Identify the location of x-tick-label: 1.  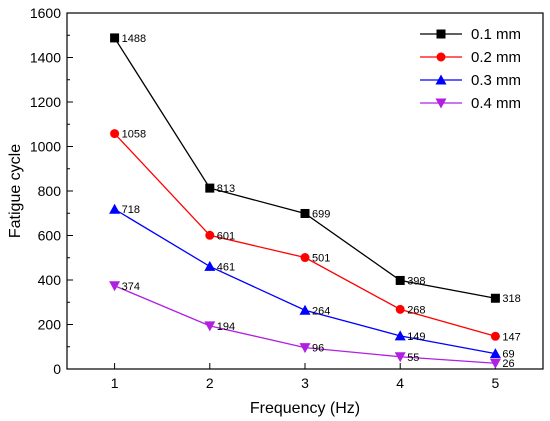
(115, 383).